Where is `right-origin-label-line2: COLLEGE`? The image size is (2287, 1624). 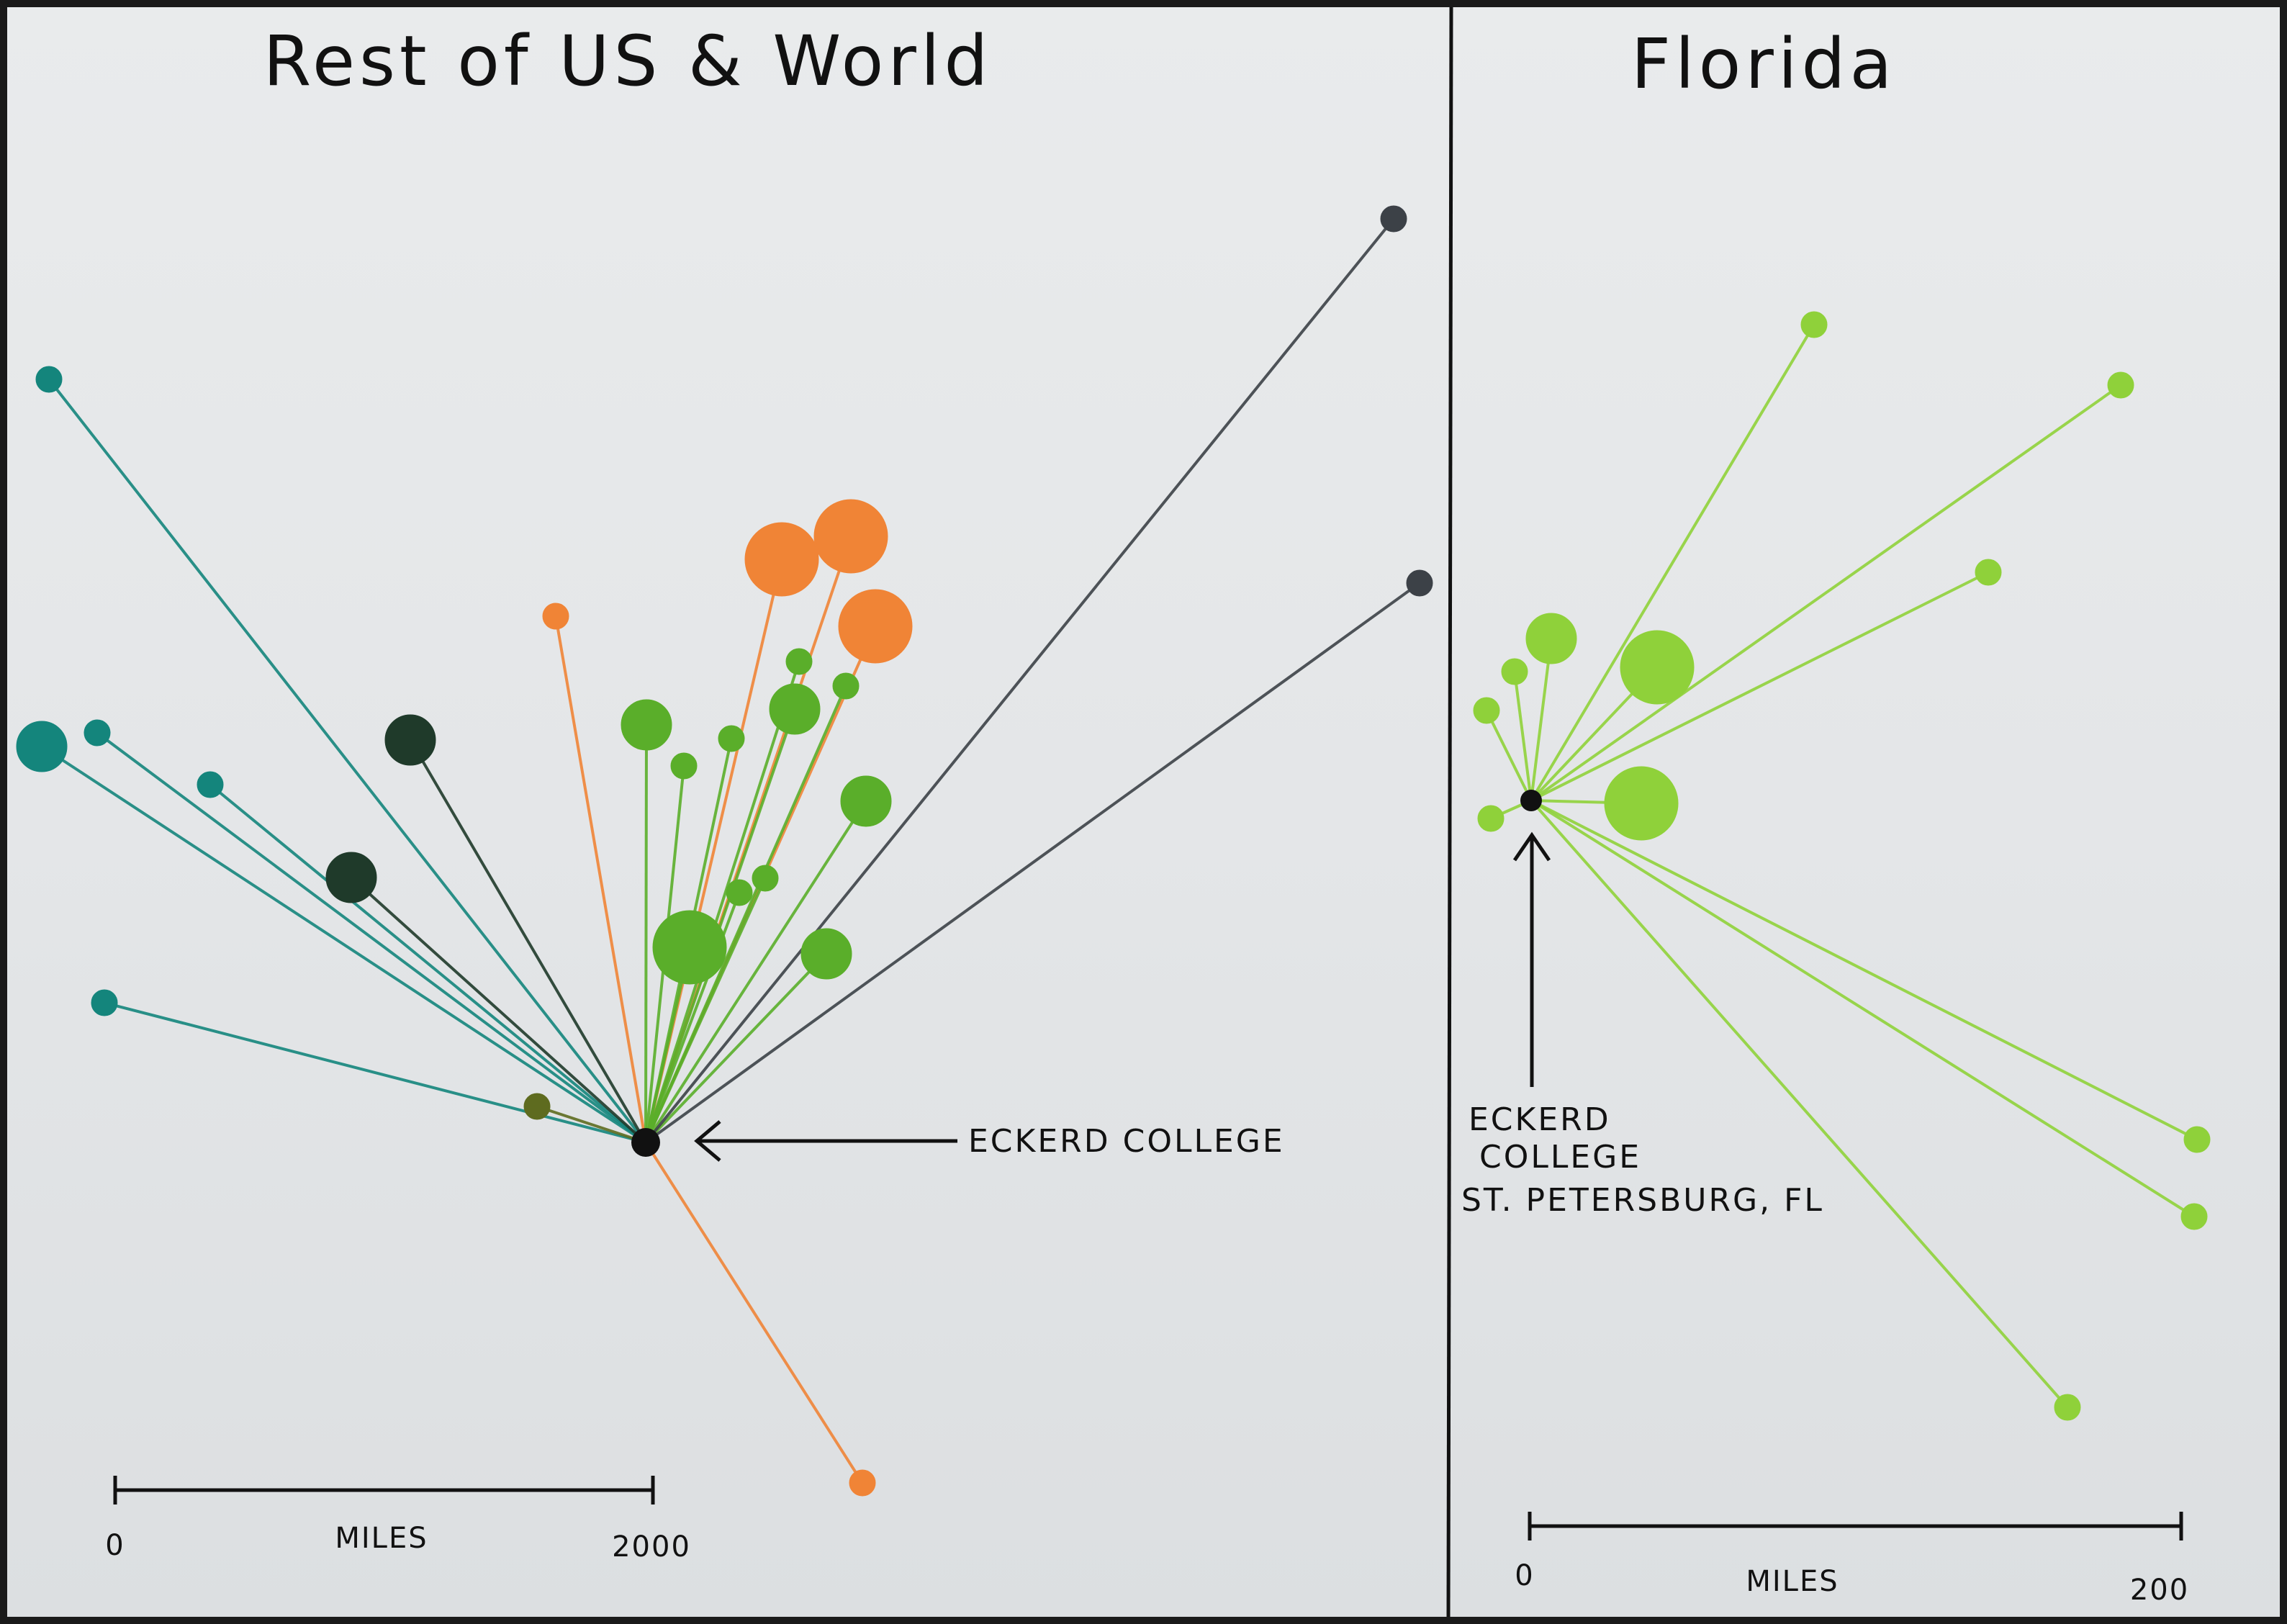 right-origin-label-line2: COLLEGE is located at coordinates (1560, 1157).